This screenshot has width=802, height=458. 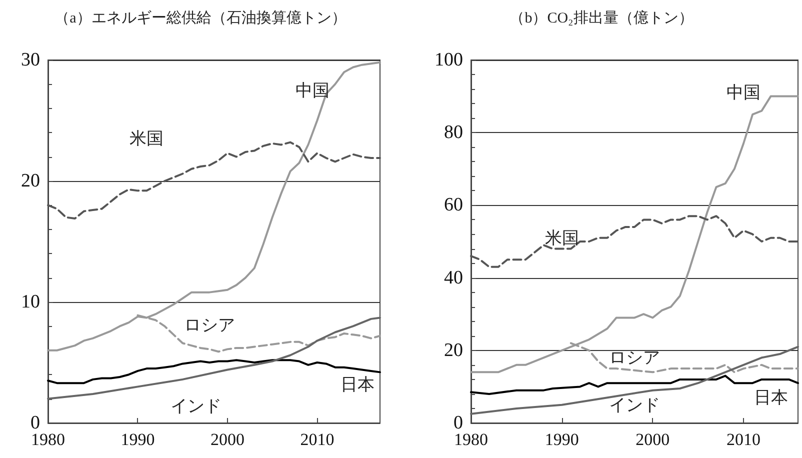 I want to click on y-tick-label: 40, so click(x=453, y=277).